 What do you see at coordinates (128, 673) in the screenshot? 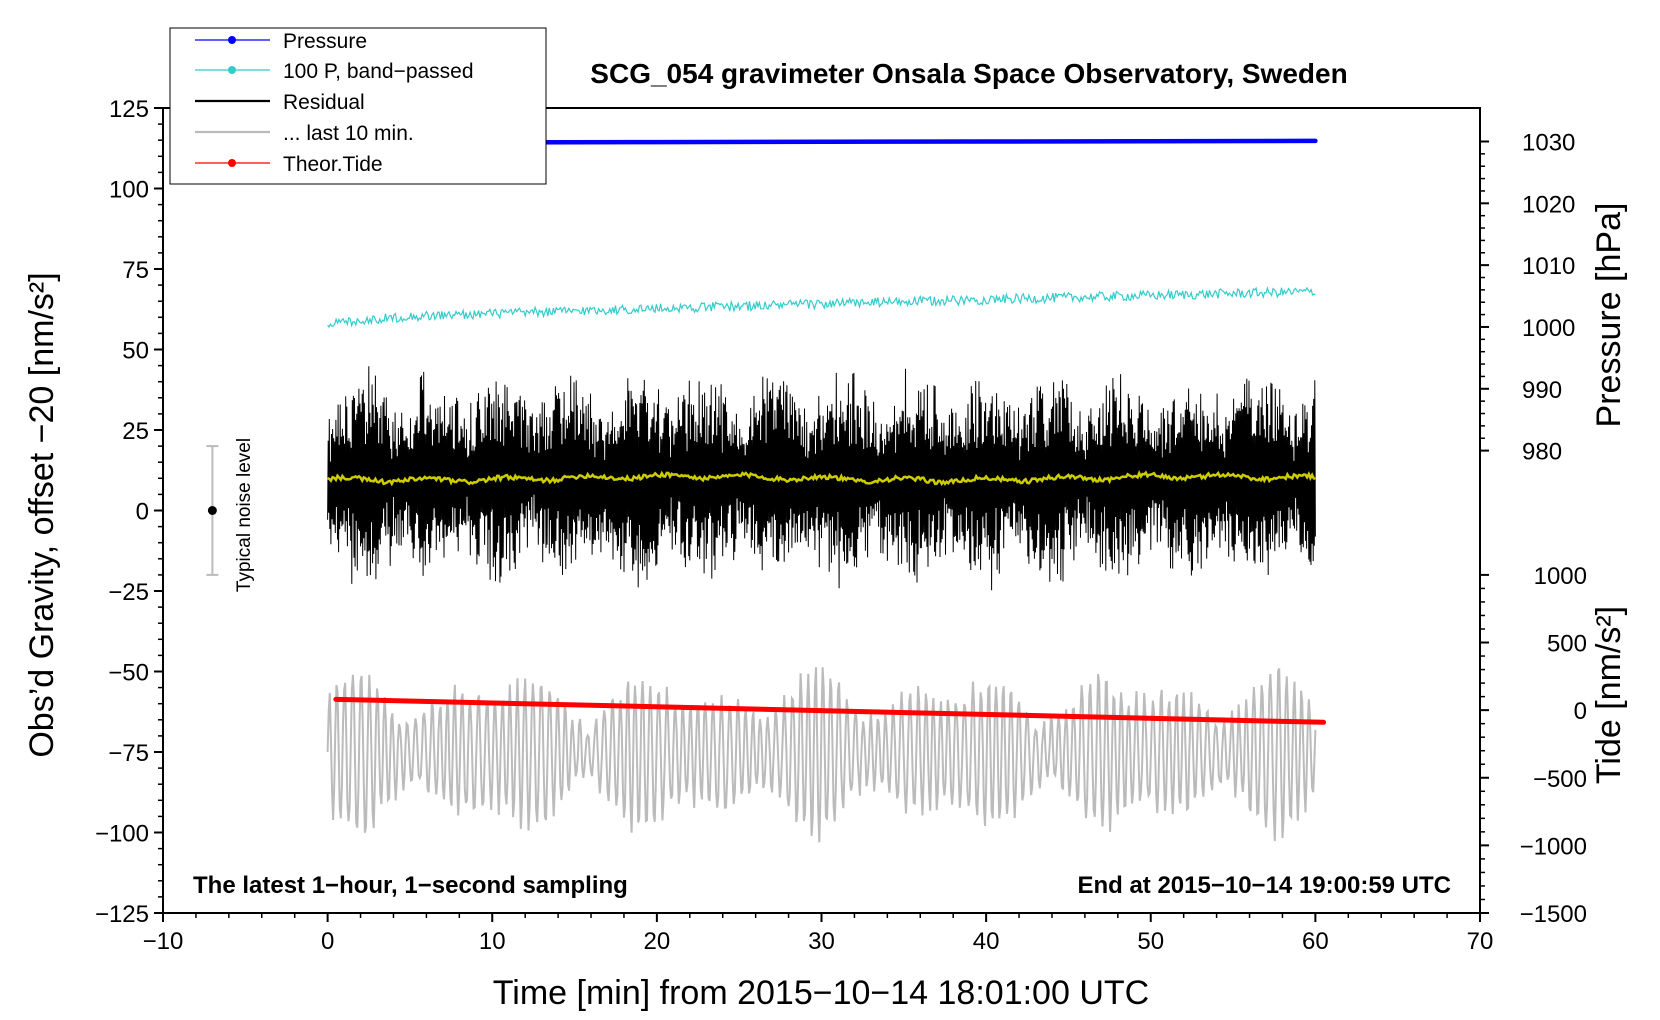
I see `y-tick-label: −50` at bounding box center [128, 673].